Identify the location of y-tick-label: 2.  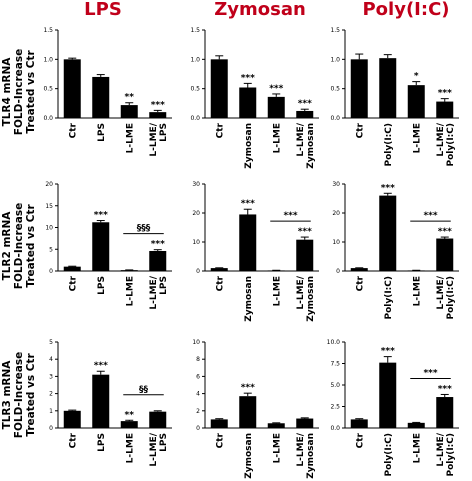
(198, 411).